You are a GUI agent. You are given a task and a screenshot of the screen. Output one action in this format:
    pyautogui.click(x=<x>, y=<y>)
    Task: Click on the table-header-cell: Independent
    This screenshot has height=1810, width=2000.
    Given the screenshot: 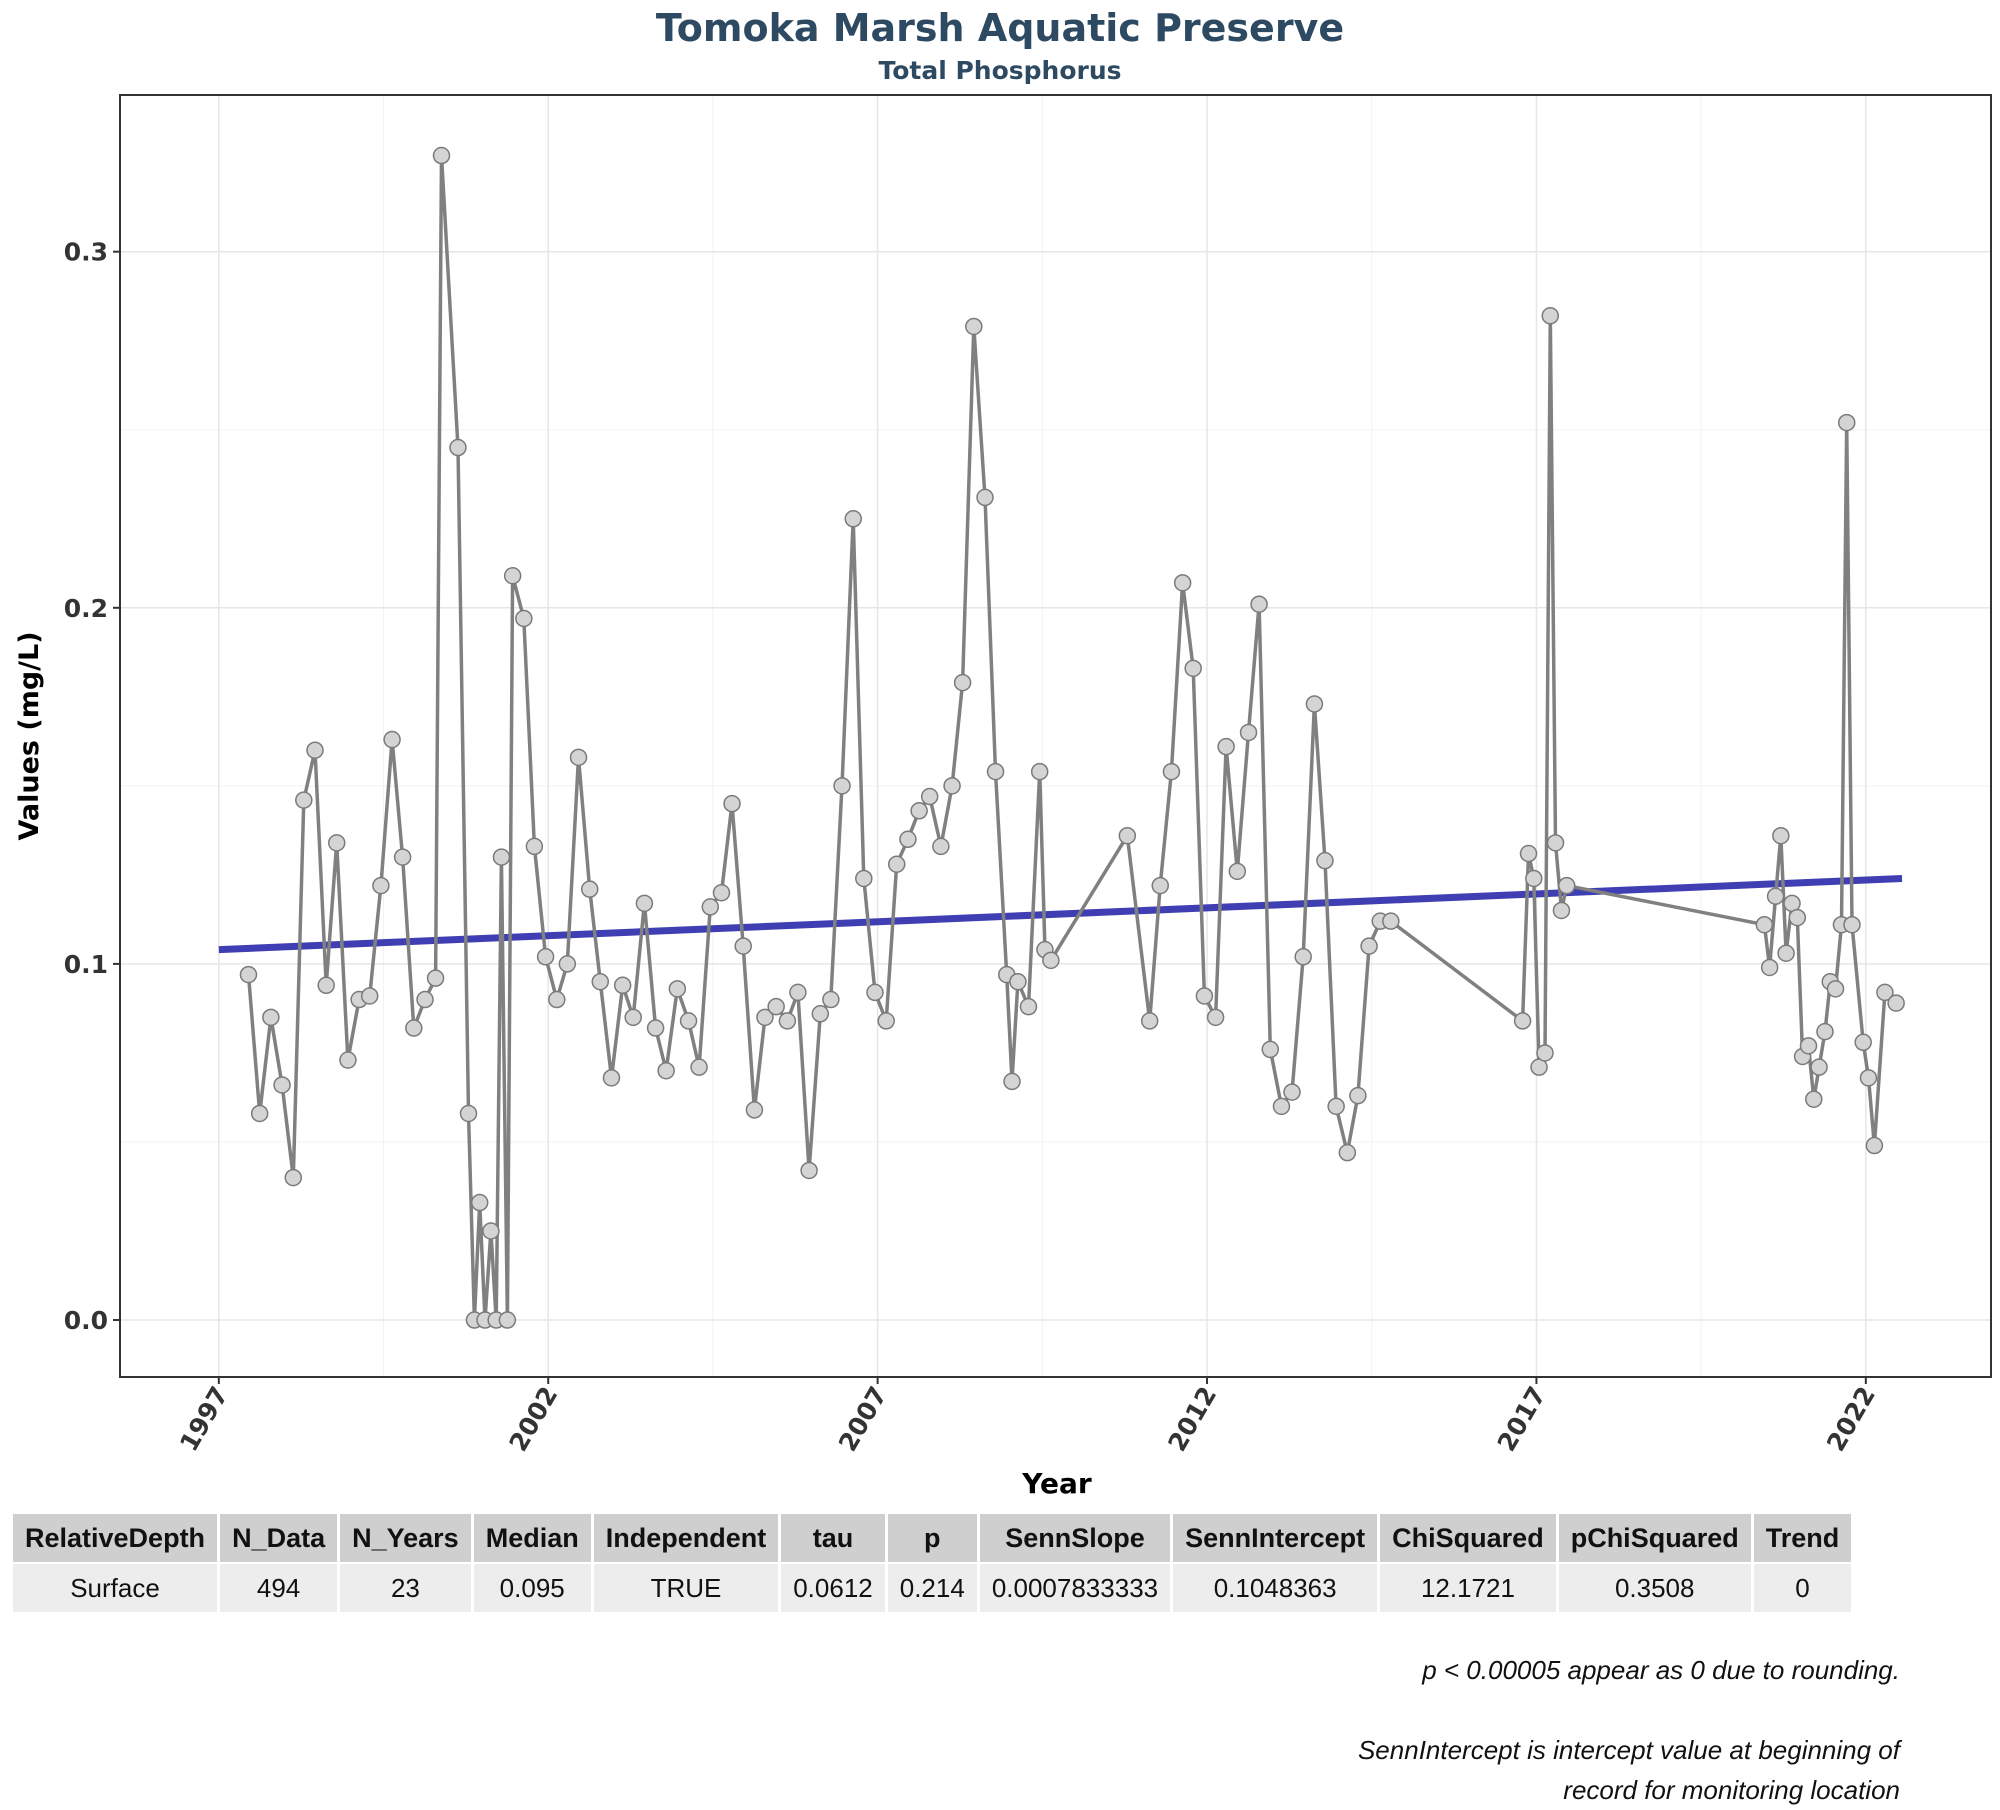 What is the action you would take?
    pyautogui.click(x=686, y=1538)
    